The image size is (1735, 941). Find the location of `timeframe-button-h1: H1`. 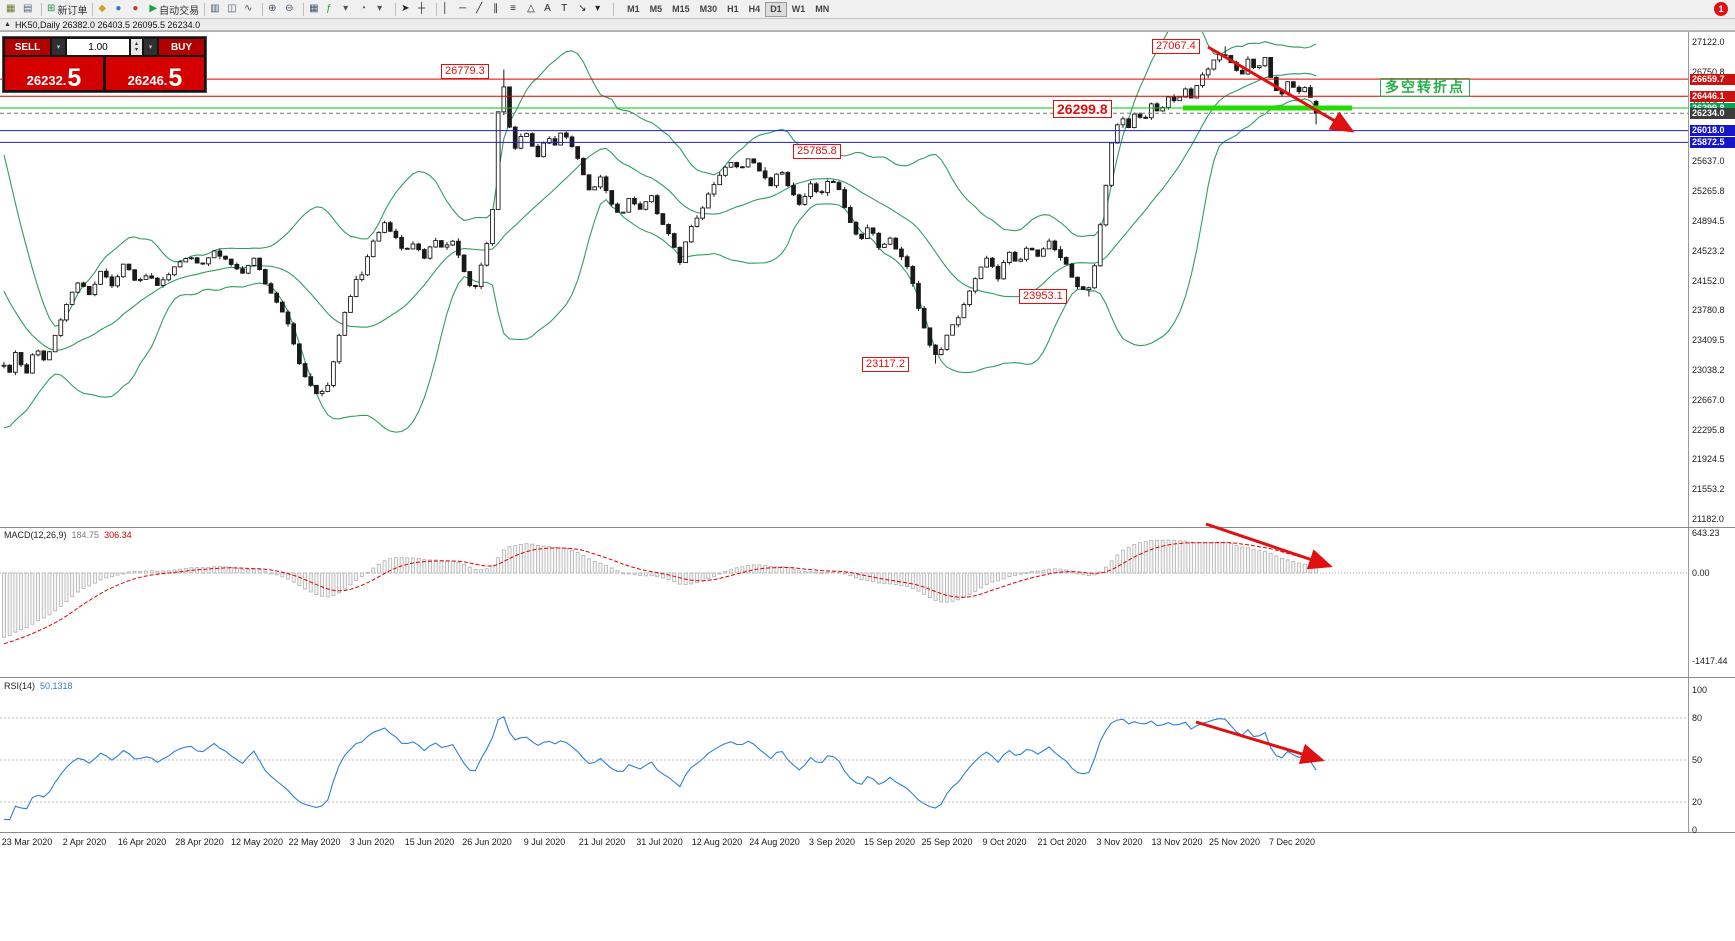

timeframe-button-h1: H1 is located at coordinates (733, 8).